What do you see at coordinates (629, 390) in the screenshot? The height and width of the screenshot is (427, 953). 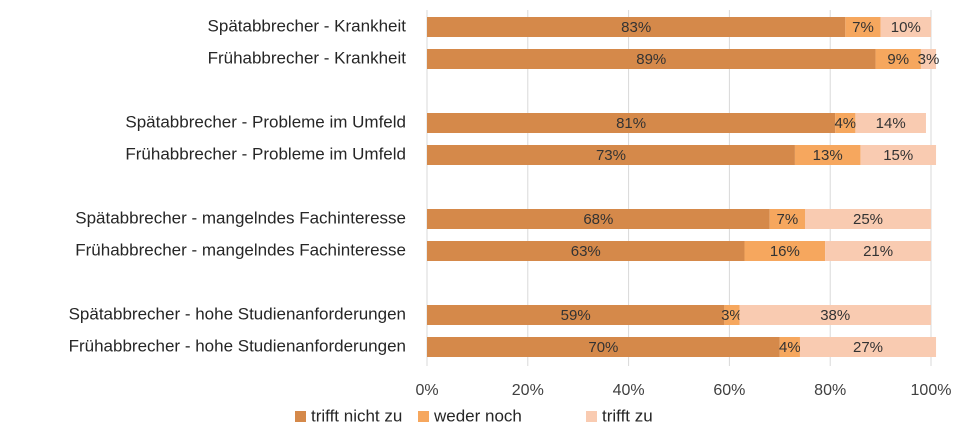 I see `x-tick-label: 40%` at bounding box center [629, 390].